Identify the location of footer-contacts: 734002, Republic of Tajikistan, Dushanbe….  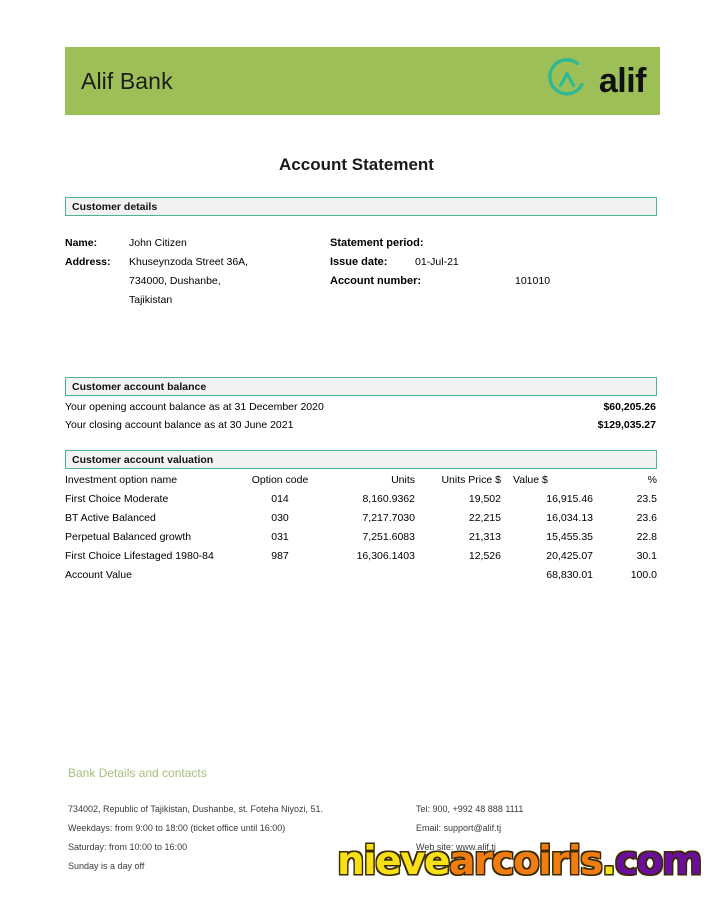
(364, 838).